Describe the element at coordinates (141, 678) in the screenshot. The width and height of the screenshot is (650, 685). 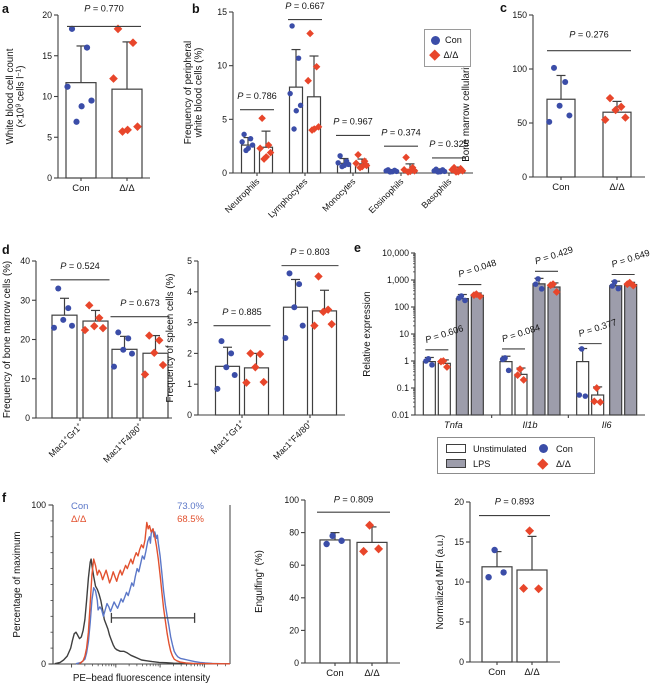
I see `x-axis-title: PE–bead fluorescence intensity` at that location.